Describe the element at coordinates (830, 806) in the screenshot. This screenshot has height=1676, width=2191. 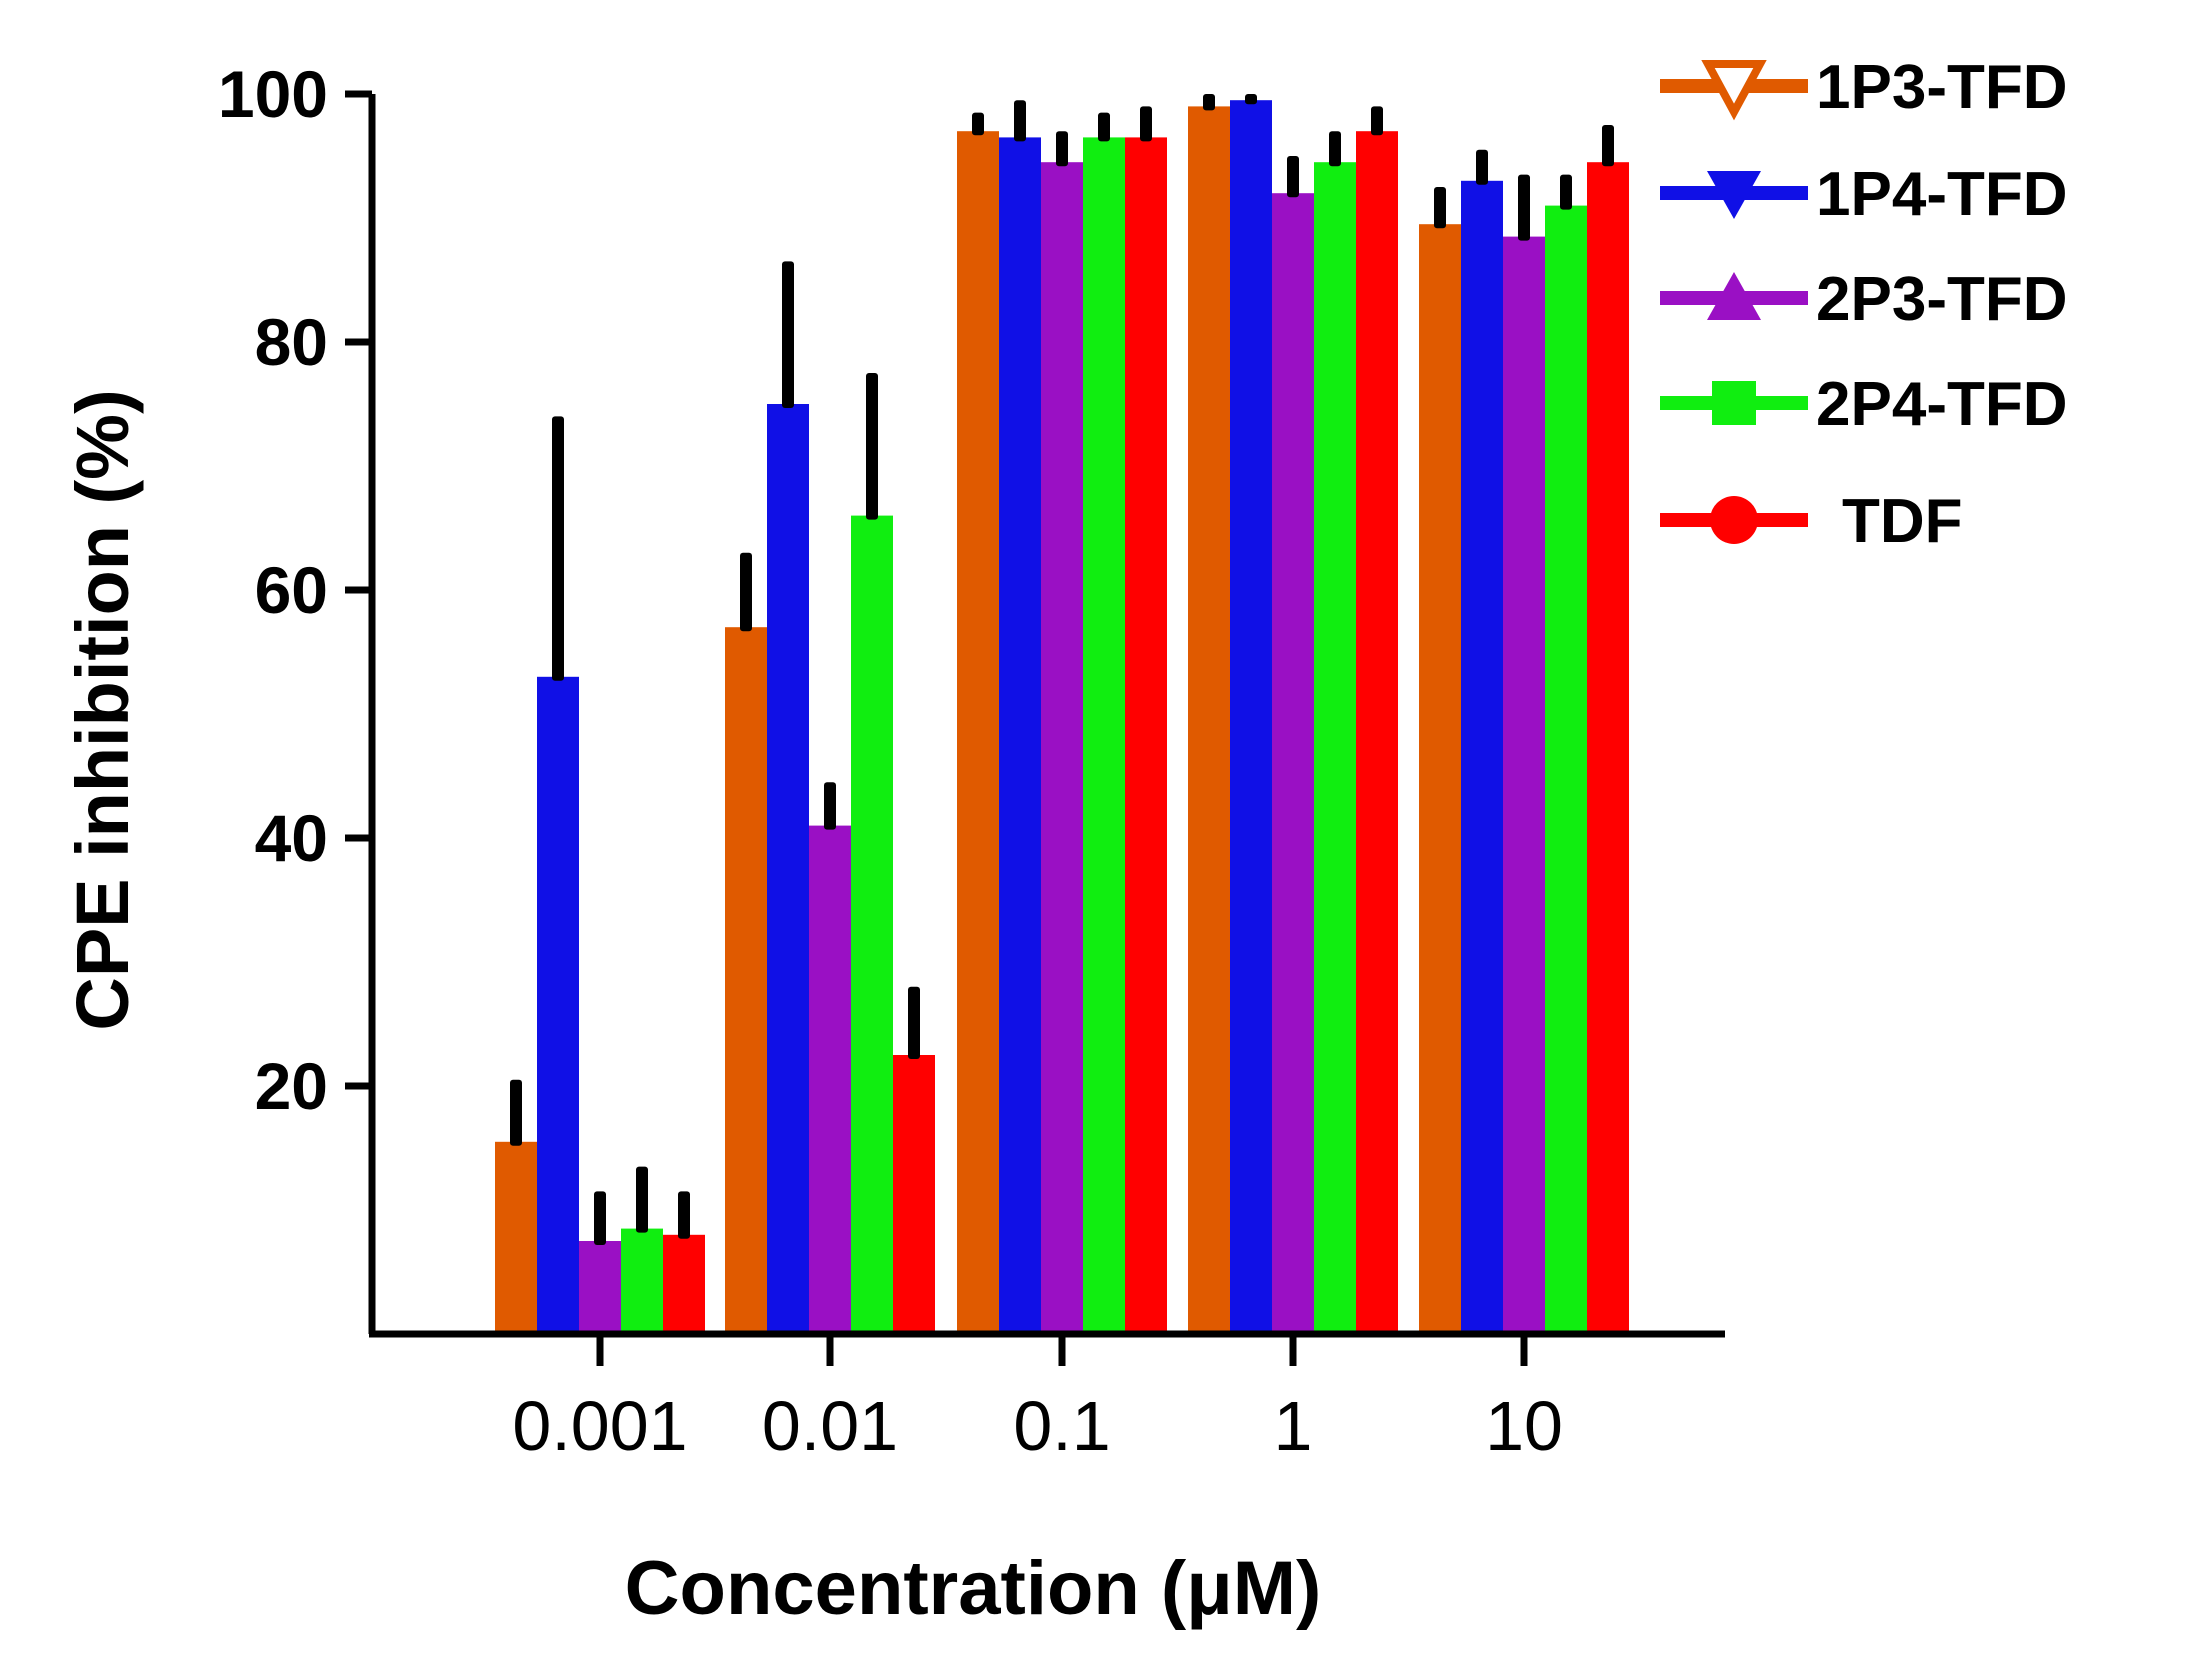
I see `error-bar-2p3-tfd-0.01` at that location.